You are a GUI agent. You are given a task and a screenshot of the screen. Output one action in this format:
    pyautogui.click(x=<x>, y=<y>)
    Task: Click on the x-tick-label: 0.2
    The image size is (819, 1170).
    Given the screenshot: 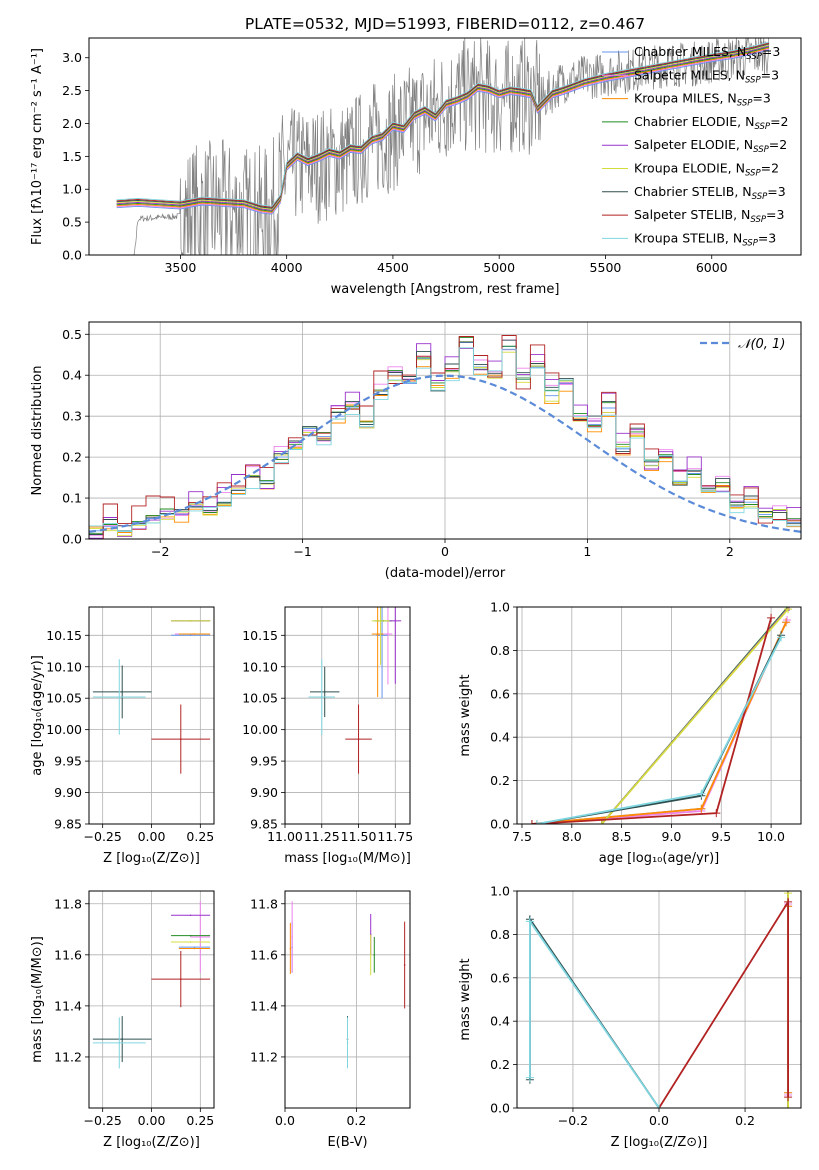 What is the action you would take?
    pyautogui.click(x=356, y=1120)
    